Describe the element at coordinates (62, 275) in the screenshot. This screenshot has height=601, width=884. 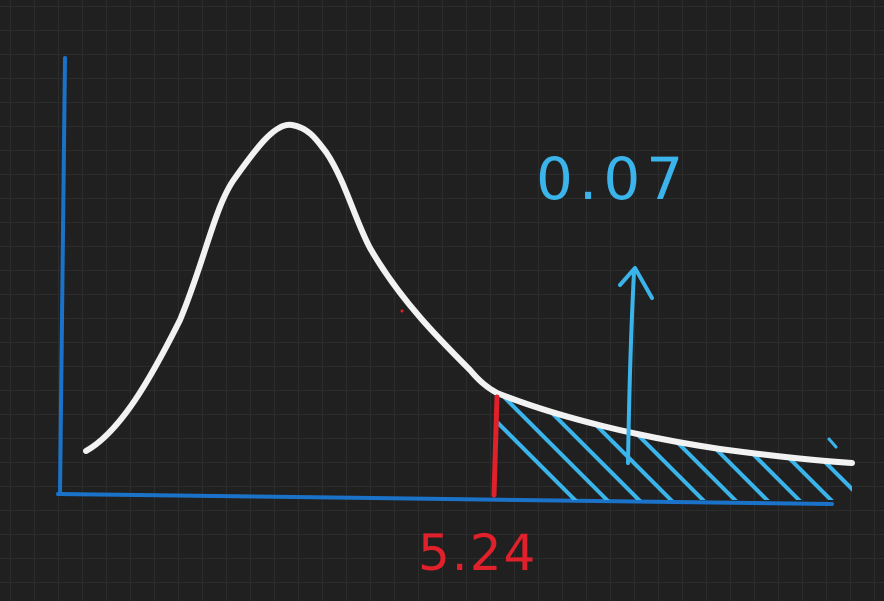
I see `y-axis` at that location.